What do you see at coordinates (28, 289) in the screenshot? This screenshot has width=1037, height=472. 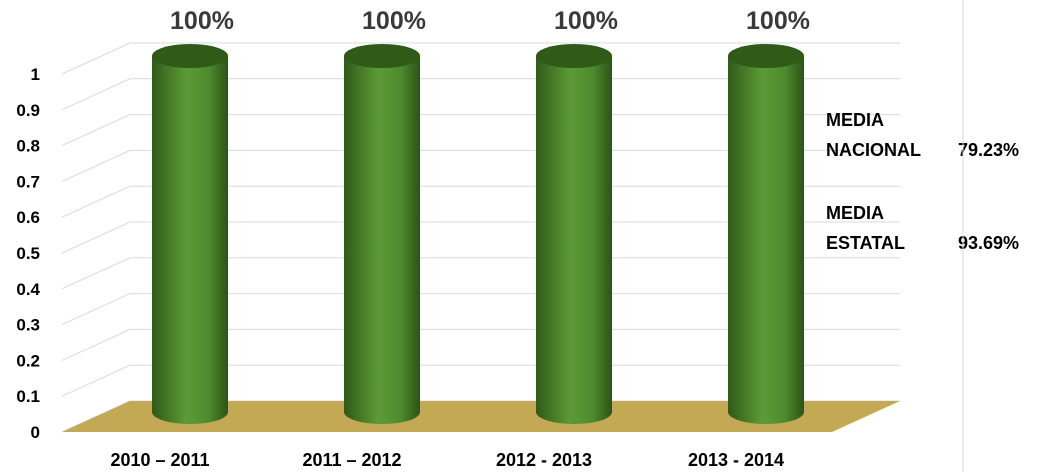 I see `y-tick-label: 0.4` at bounding box center [28, 289].